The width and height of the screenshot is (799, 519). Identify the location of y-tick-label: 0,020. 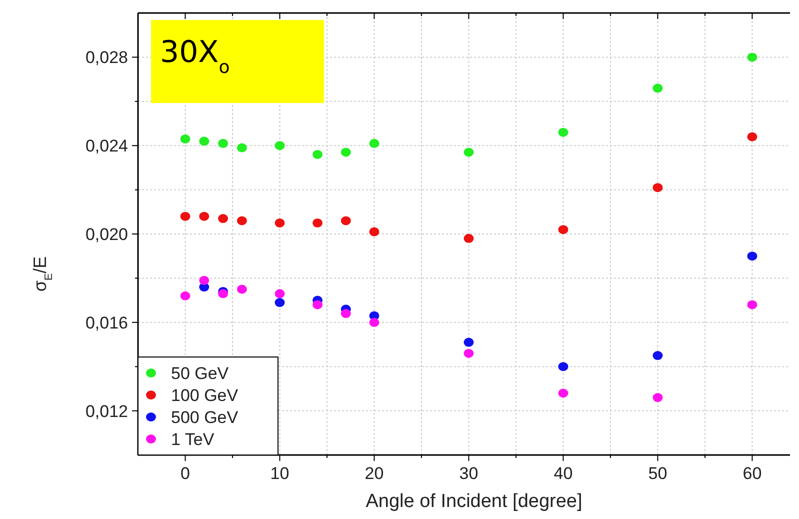
(106, 234).